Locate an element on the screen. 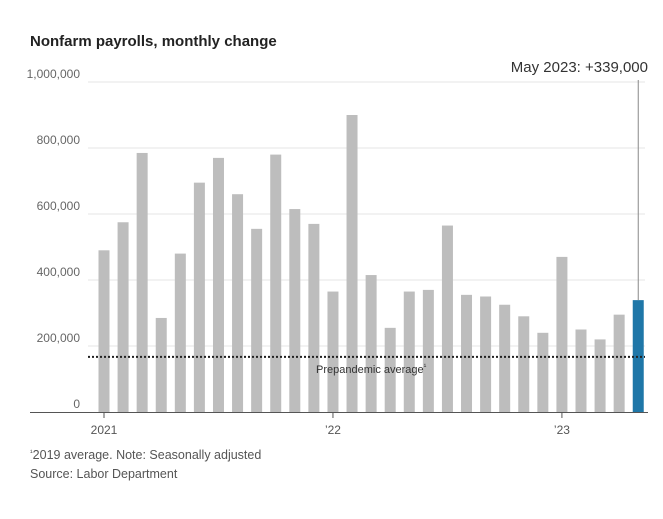 The width and height of the screenshot is (663, 519). reference-line-label: Prepandemic average¹ is located at coordinates (371, 369).